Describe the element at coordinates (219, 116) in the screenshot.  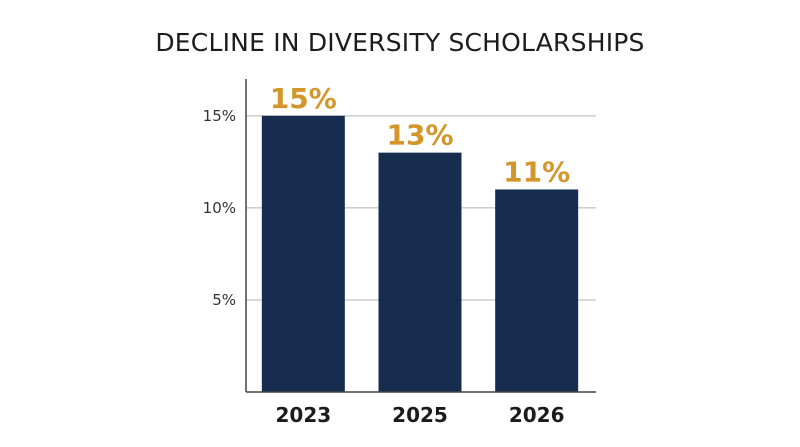
I see `y-tick-label: 15%` at that location.